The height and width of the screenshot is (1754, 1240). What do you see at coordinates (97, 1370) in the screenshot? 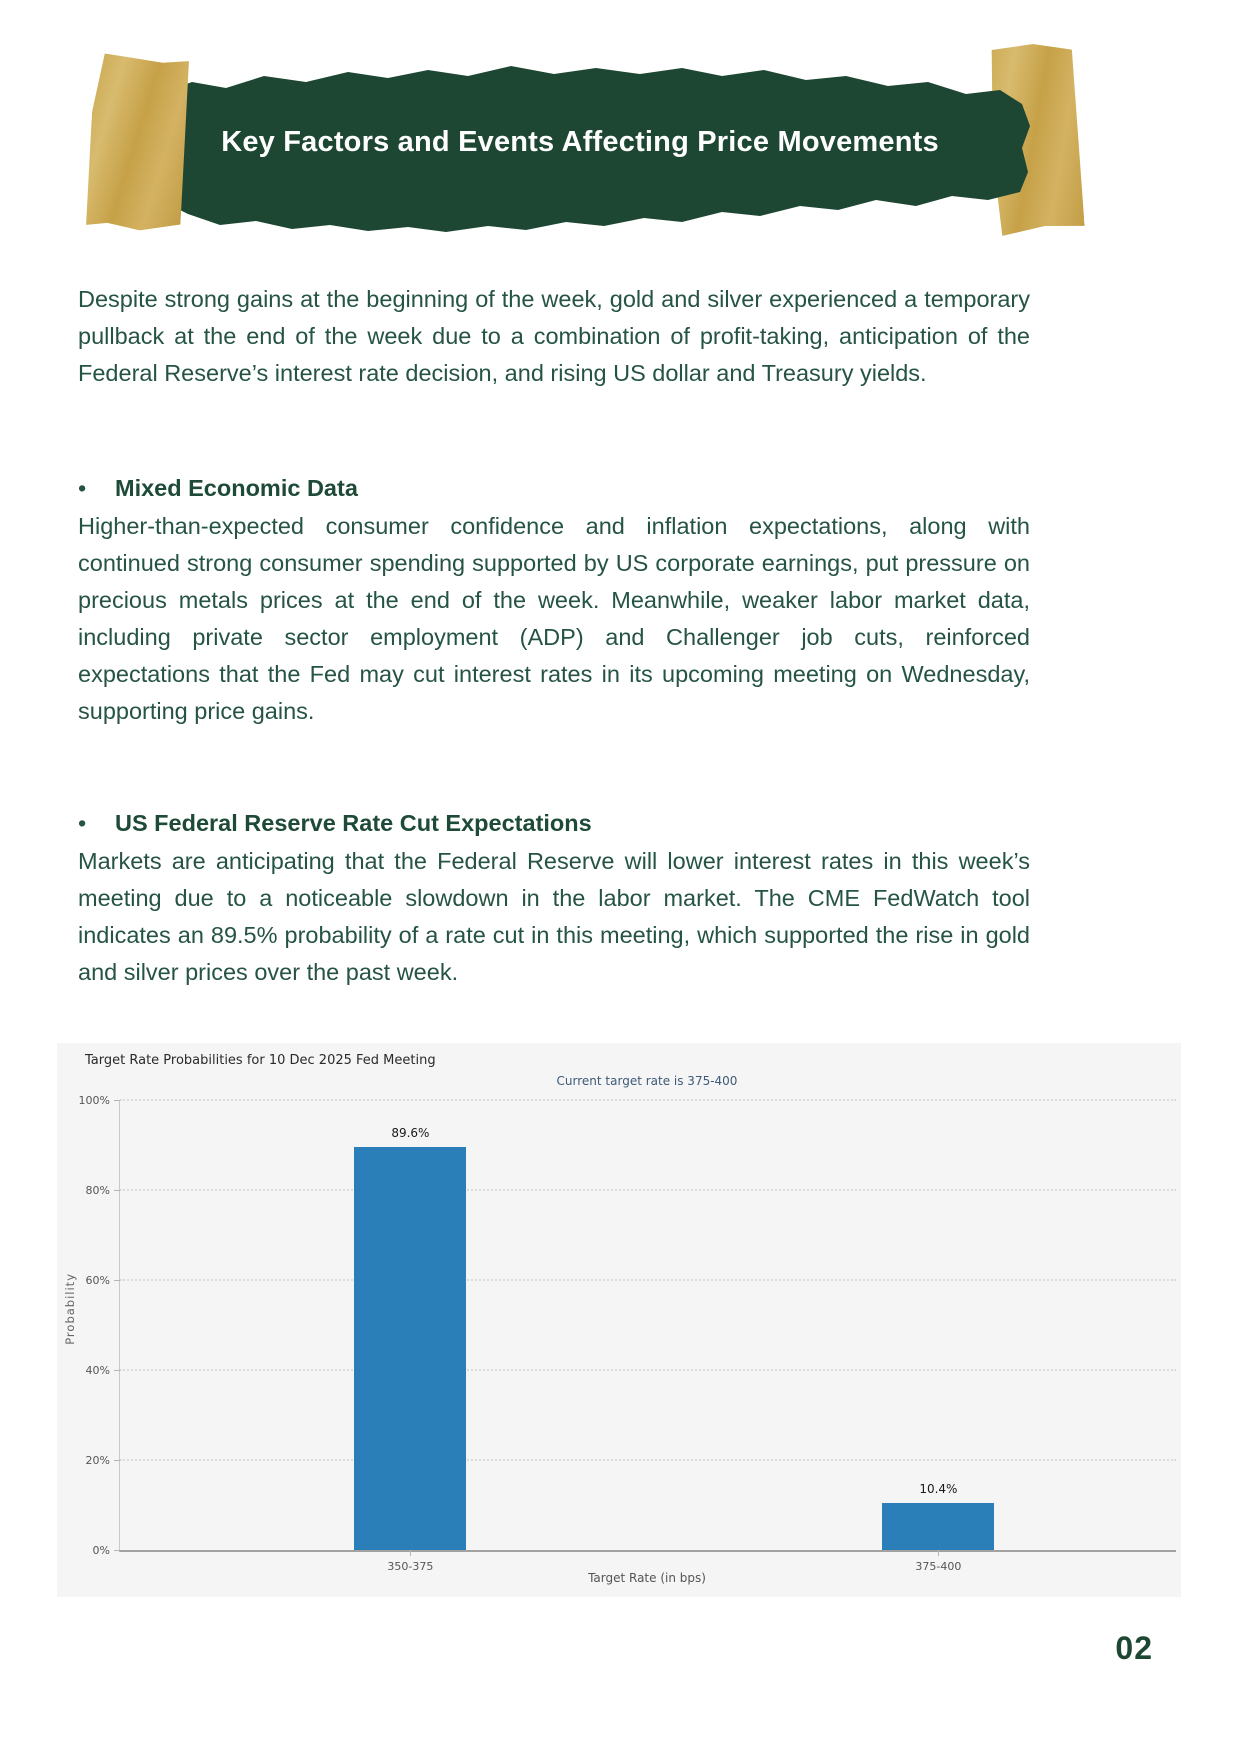
I see `y-tick-label: 40%` at bounding box center [97, 1370].